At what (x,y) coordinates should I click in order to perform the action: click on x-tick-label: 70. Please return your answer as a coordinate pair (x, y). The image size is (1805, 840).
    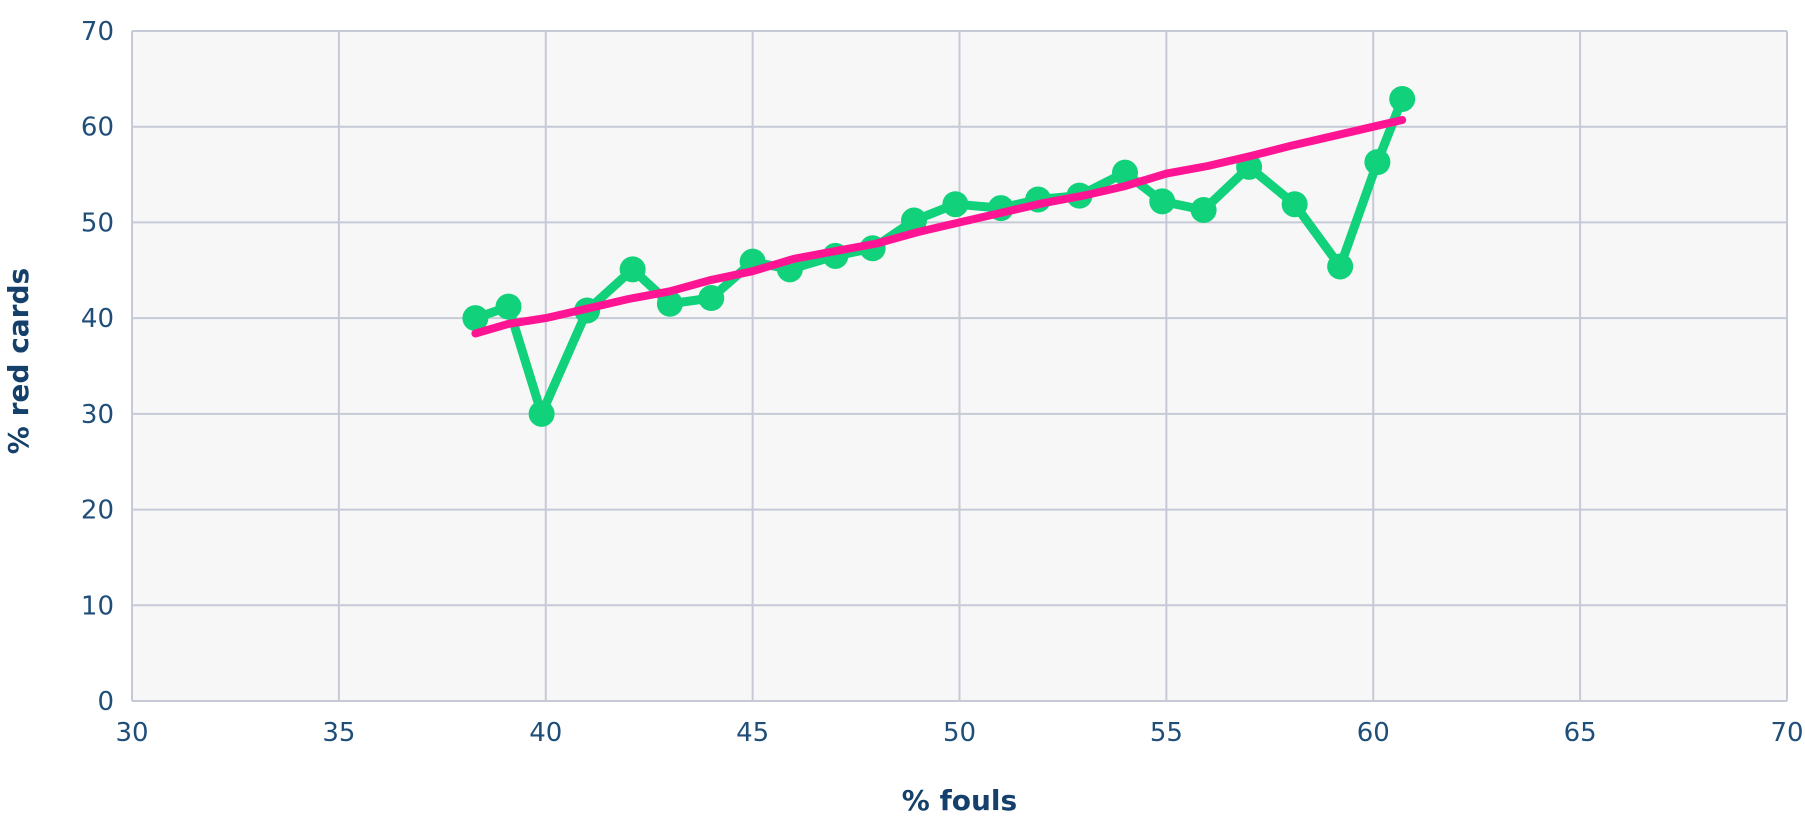
    Looking at the image, I should click on (1786, 733).